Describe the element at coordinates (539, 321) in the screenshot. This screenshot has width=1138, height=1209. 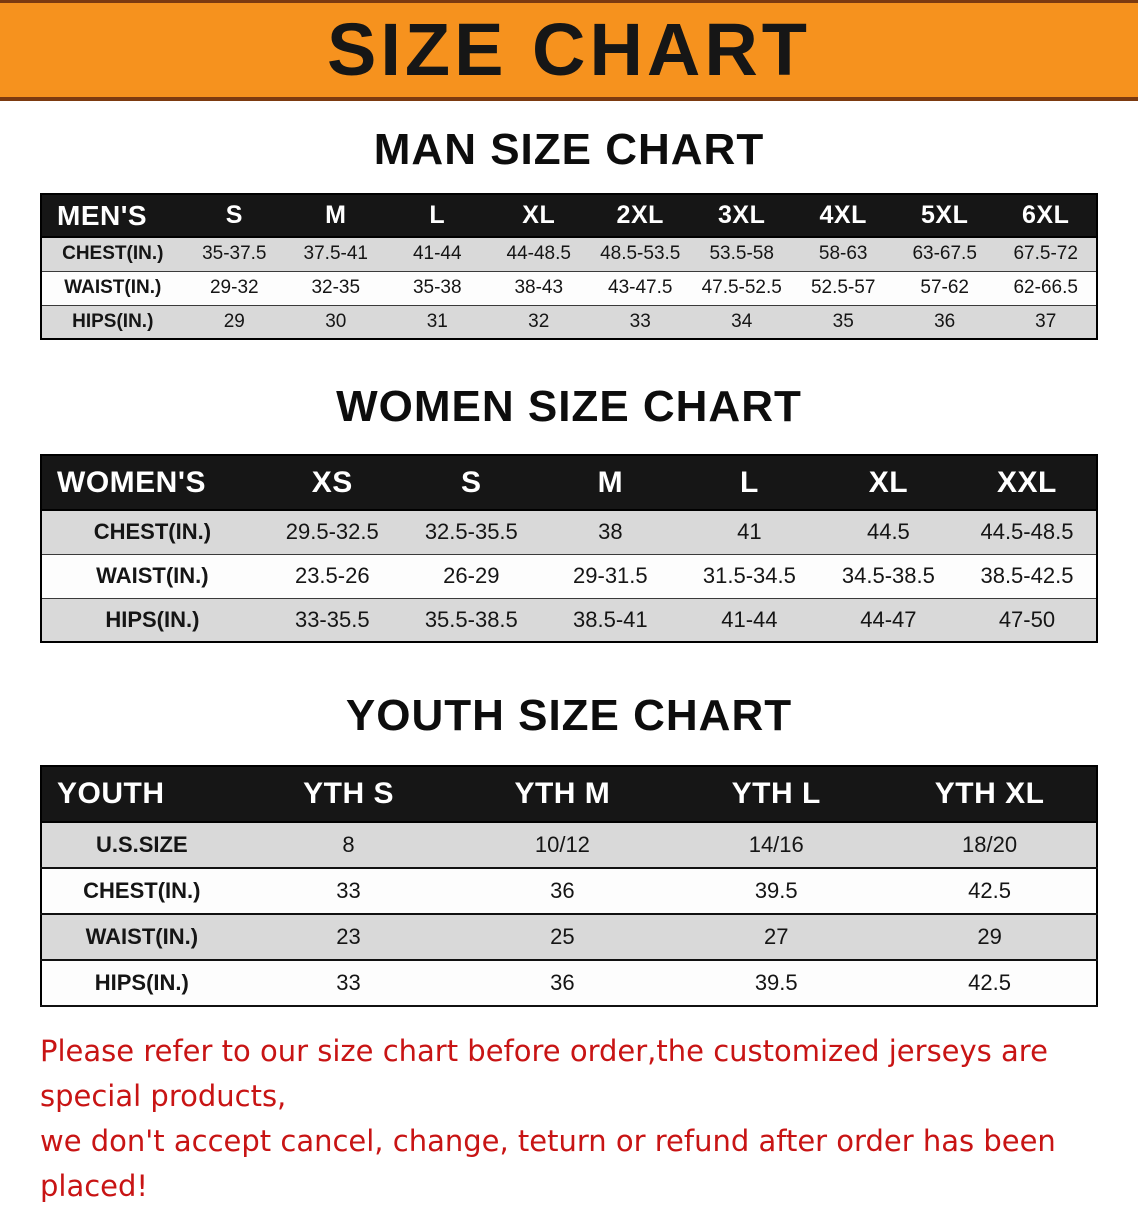
I see `size-value: 32` at that location.